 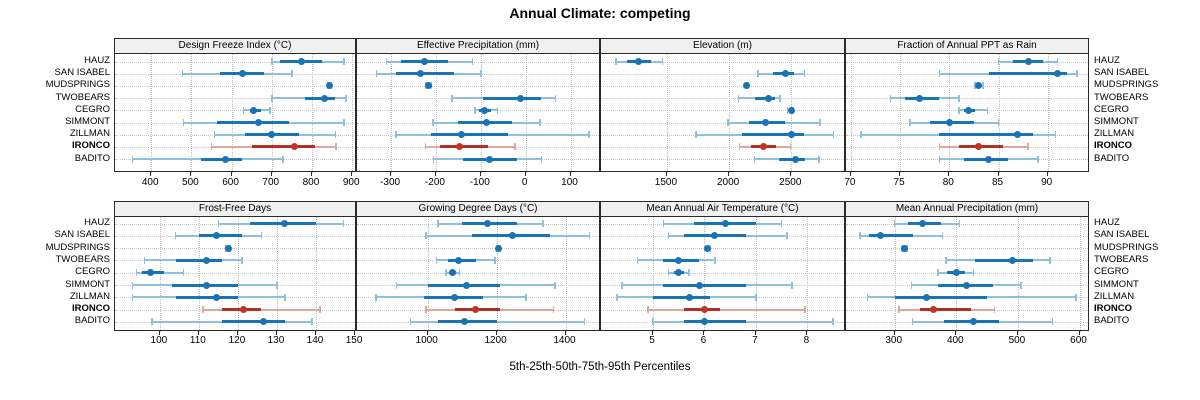 I want to click on axis-tick-label: -200, so click(x=434, y=182).